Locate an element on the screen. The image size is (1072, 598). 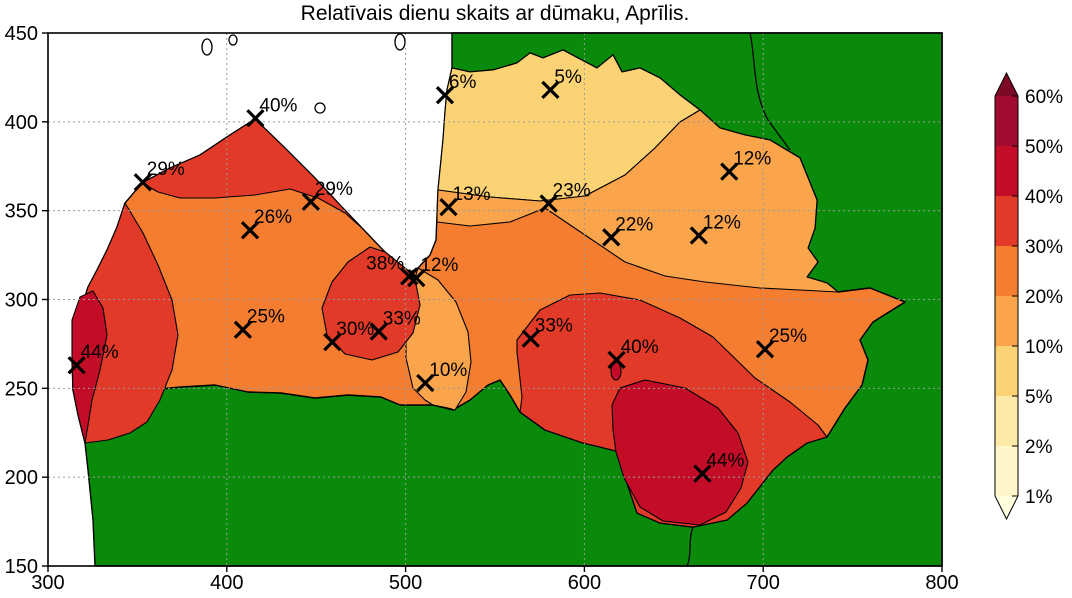
station-value-label: 25% is located at coordinates (266, 317).